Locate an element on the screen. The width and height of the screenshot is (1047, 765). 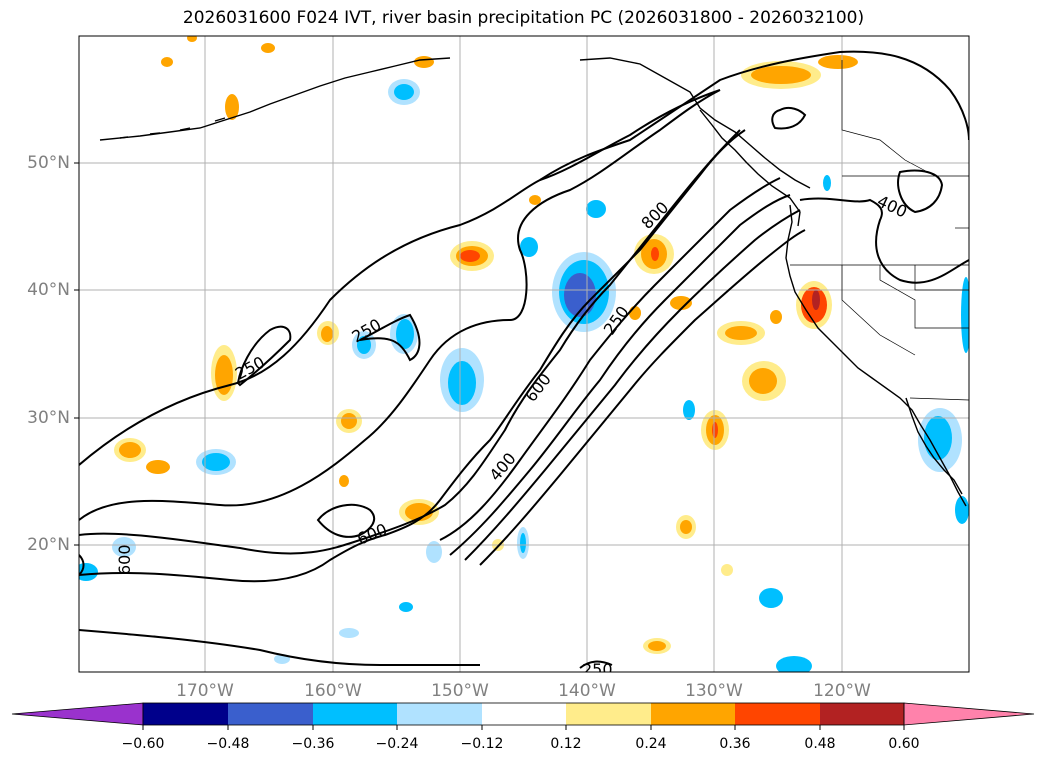
axis-ticks is located at coordinates (76, 354).